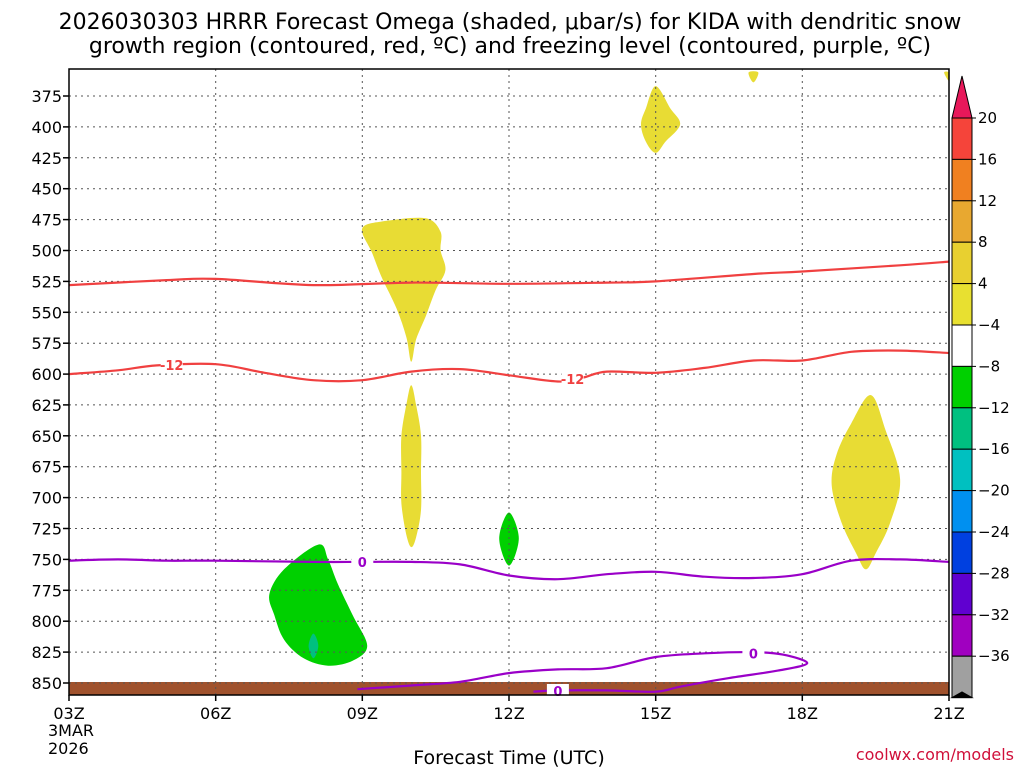 The height and width of the screenshot is (768, 1024). What do you see at coordinates (935, 754) in the screenshot?
I see `credit-link: coolwx.com/models` at bounding box center [935, 754].